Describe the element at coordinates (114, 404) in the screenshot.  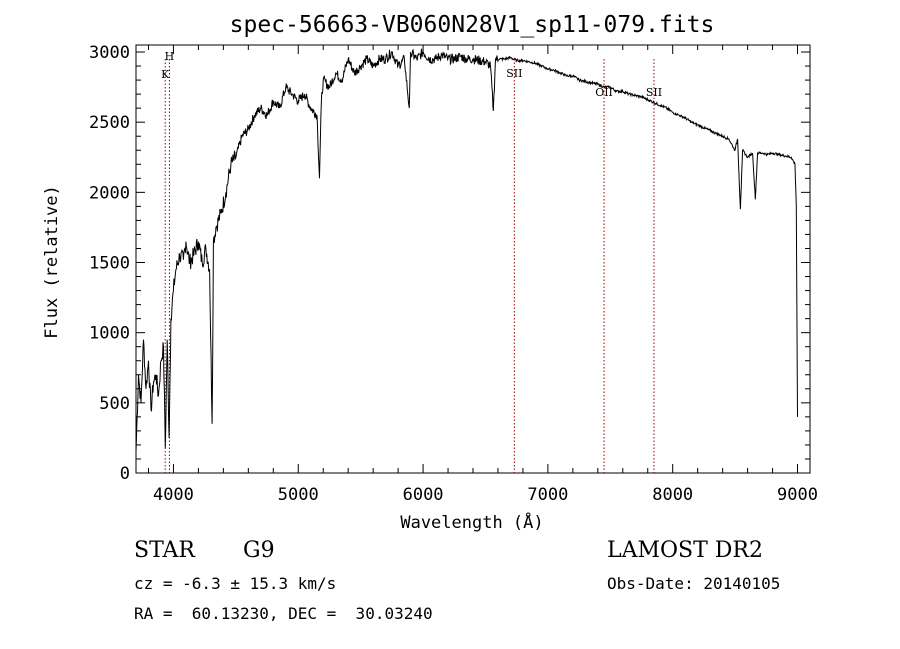
I see `y-tick-label: 500` at that location.